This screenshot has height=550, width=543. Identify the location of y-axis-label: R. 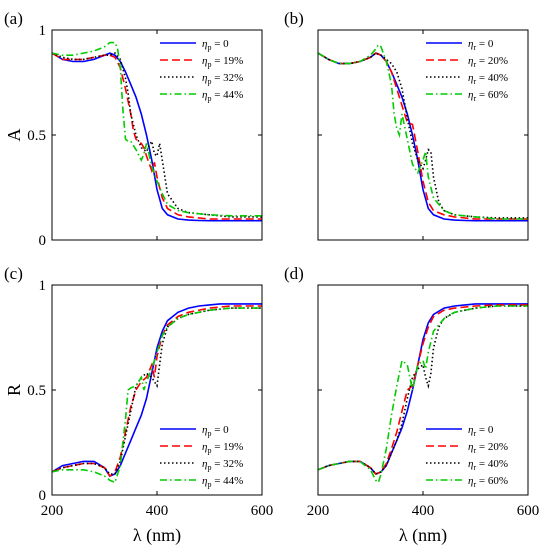
(14, 390).